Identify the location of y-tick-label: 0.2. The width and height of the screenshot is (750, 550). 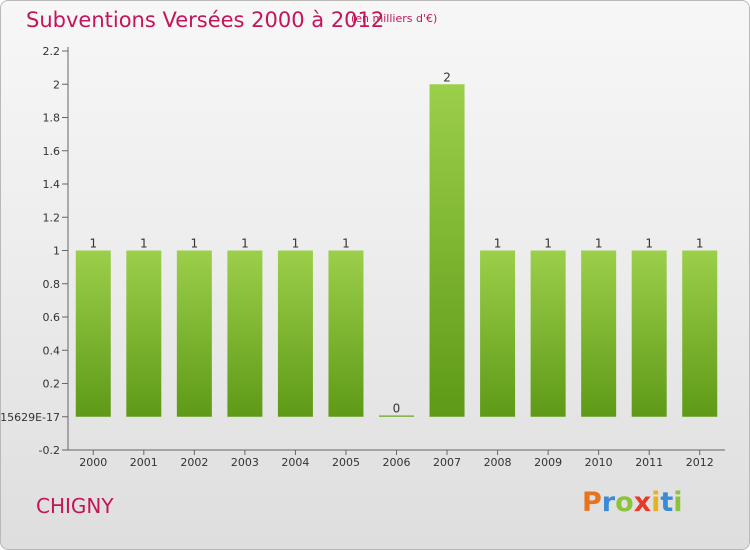
(52, 384).